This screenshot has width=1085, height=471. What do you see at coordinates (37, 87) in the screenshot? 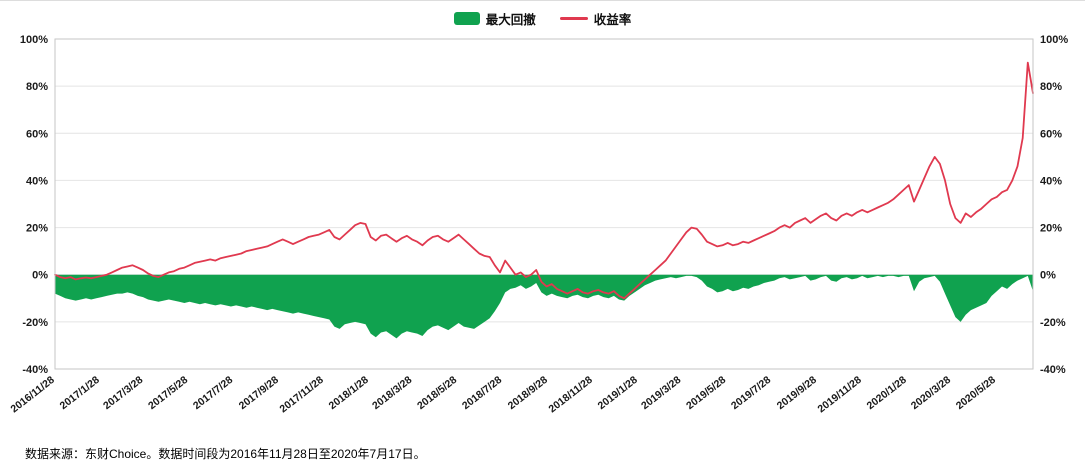
I see `y-tick-label-left: 80%` at bounding box center [37, 87].